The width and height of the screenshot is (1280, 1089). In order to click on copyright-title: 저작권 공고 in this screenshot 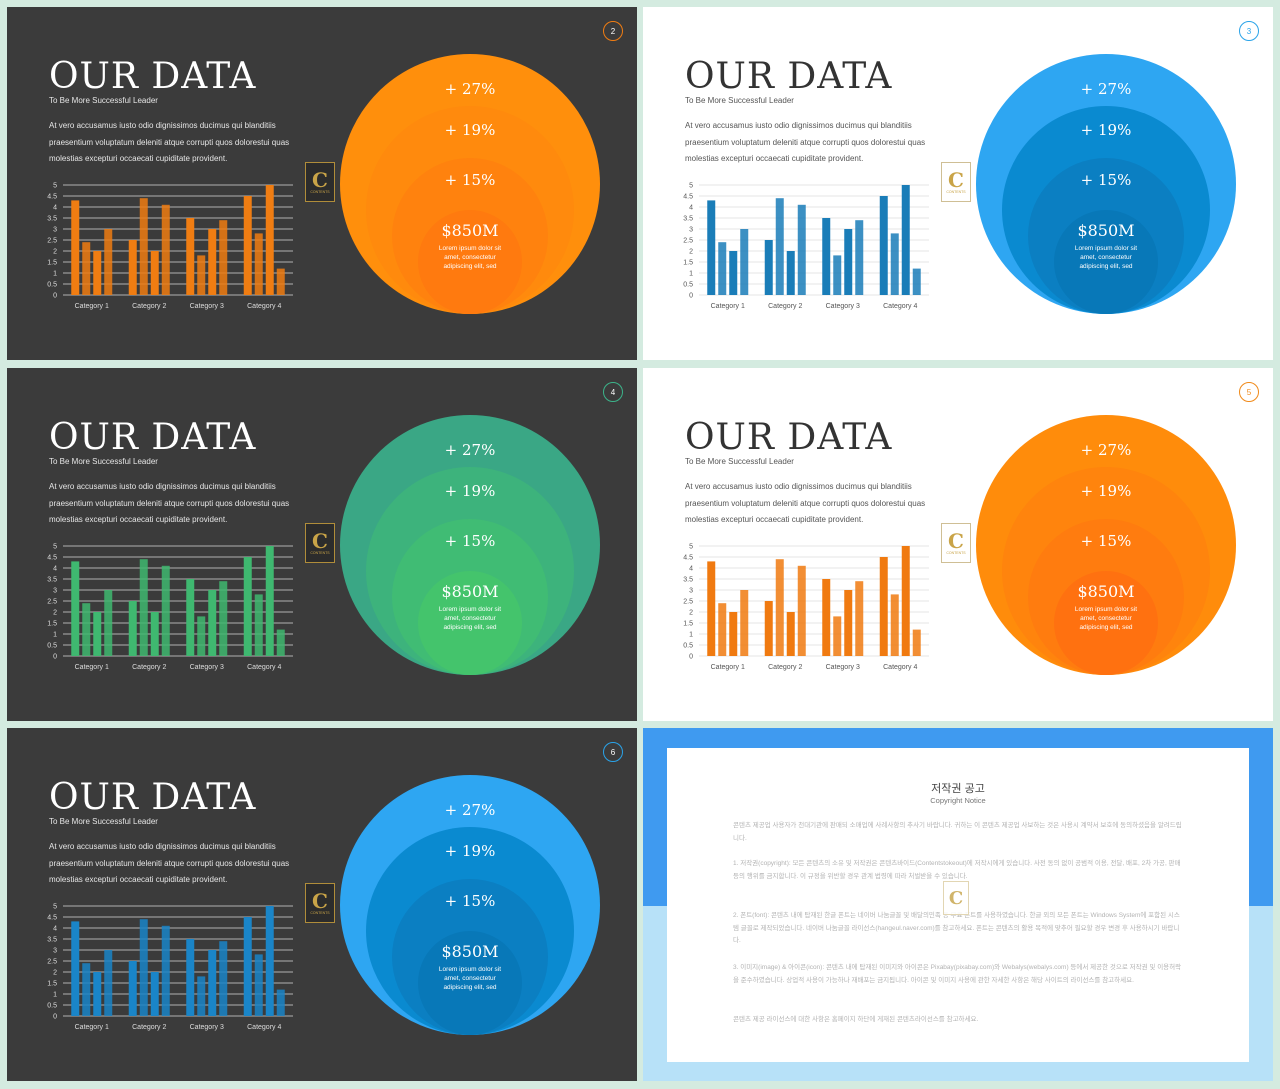, I will do `click(958, 789)`.